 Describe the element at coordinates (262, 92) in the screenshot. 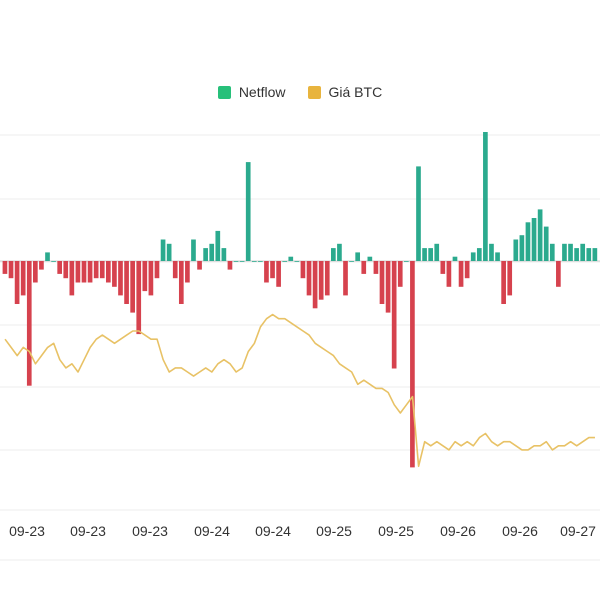

I see `legend-label-netflow: Netflow` at that location.